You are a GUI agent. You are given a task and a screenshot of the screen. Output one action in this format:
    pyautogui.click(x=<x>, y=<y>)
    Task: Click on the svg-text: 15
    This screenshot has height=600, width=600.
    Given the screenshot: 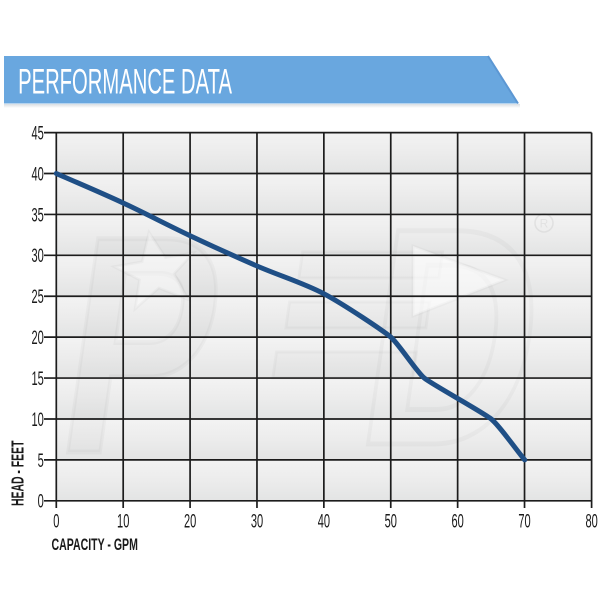 What is the action you would take?
    pyautogui.click(x=38, y=379)
    